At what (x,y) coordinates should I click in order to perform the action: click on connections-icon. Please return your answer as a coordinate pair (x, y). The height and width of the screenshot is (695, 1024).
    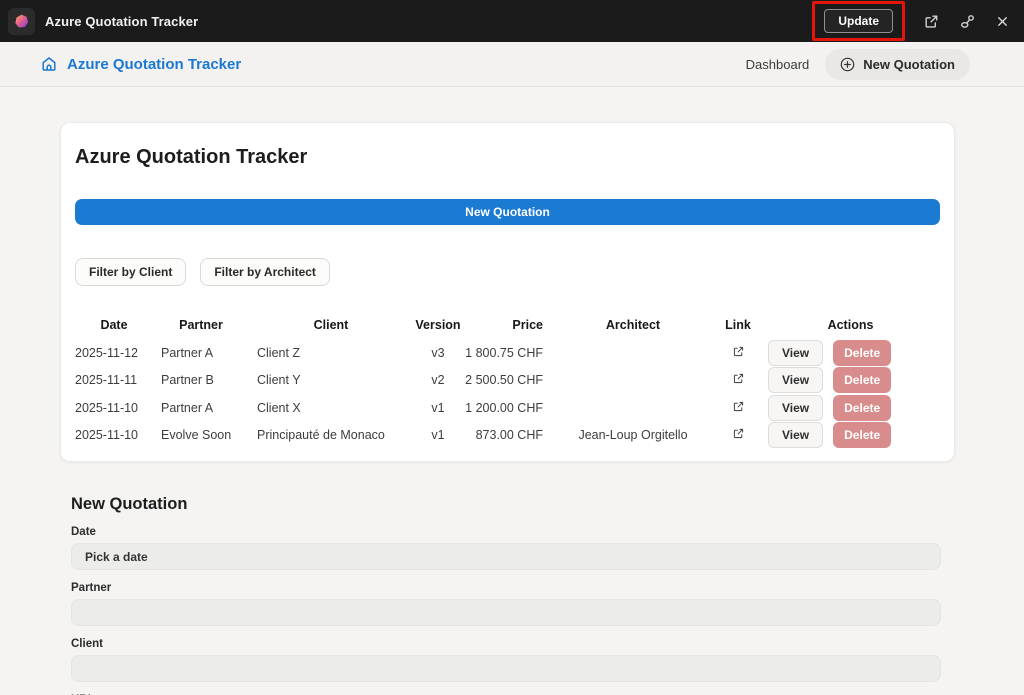
    Looking at the image, I should click on (967, 21).